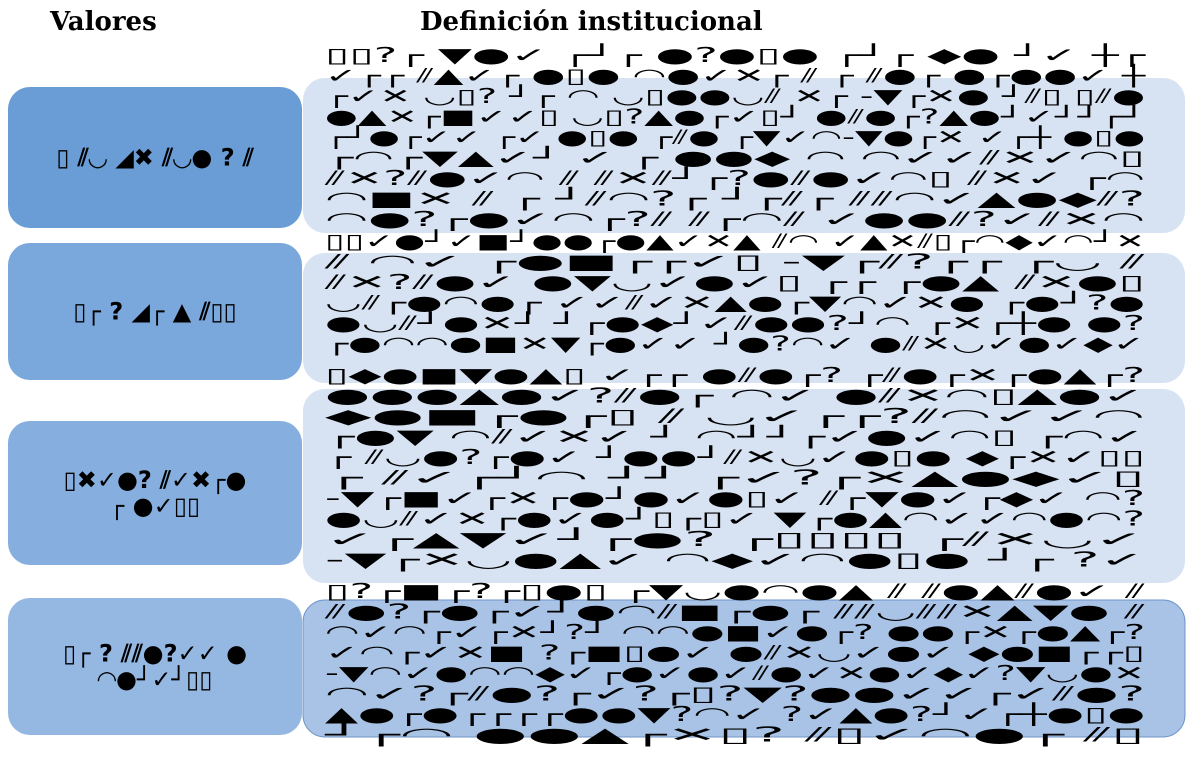 The height and width of the screenshot is (757, 1189). I want to click on value-label: ┌ ●✓▯▯, so click(155, 506).